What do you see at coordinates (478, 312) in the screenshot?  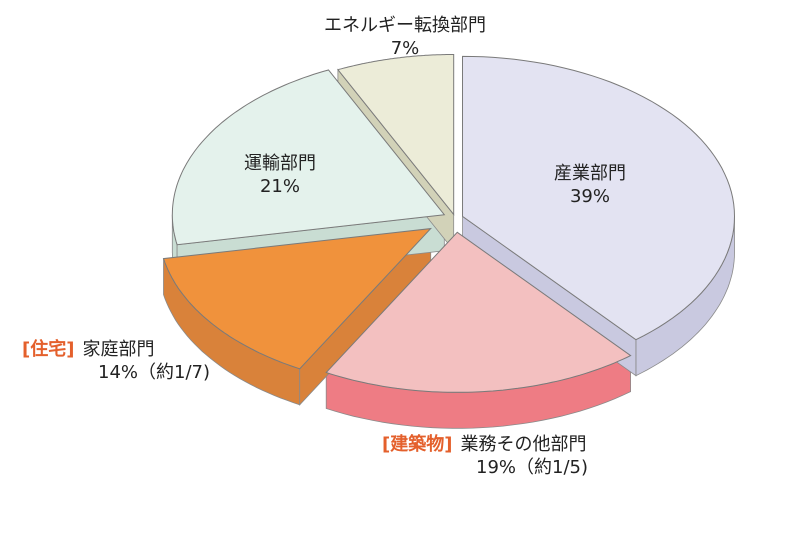 I see `pie-slice-commercial` at bounding box center [478, 312].